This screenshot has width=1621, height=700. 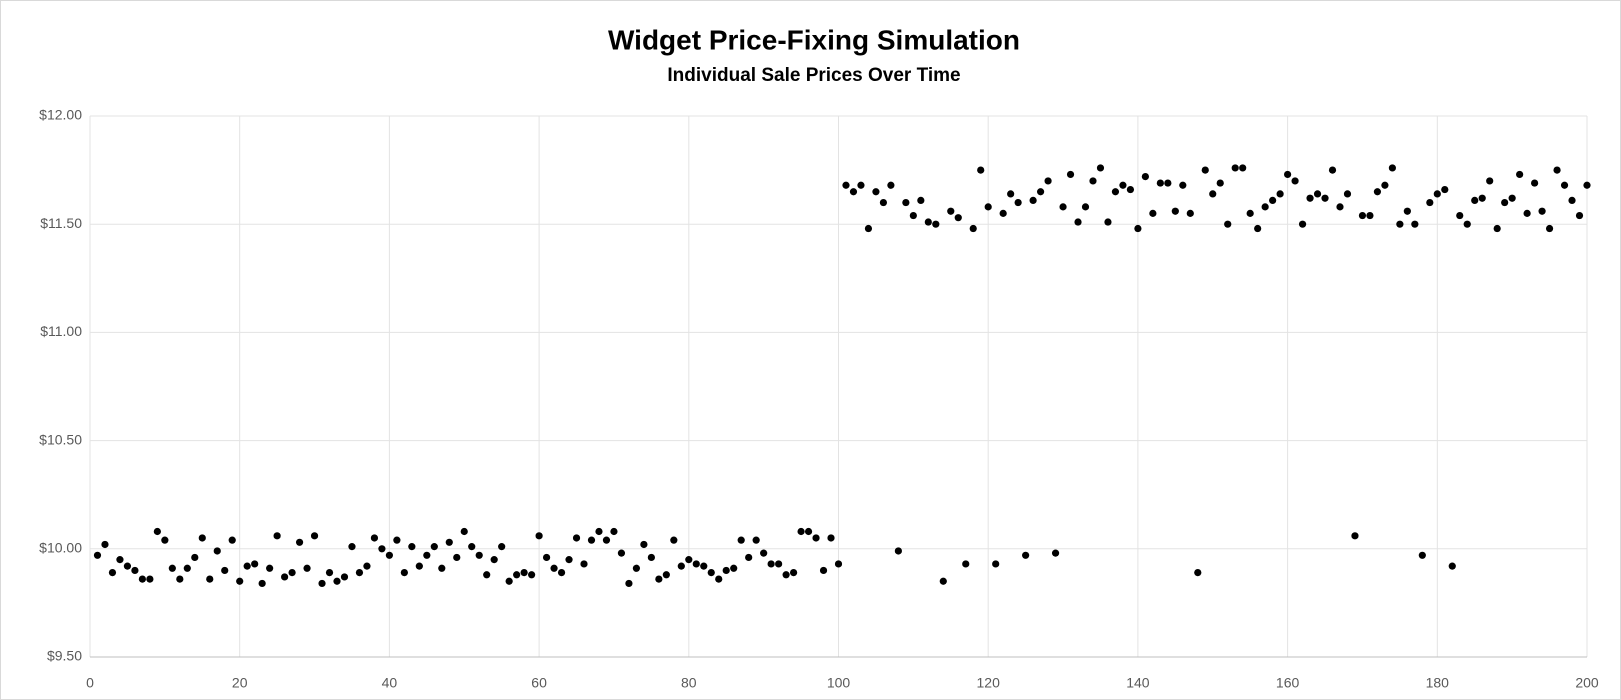 I want to click on y-tick-label: $9.50, so click(x=64, y=656).